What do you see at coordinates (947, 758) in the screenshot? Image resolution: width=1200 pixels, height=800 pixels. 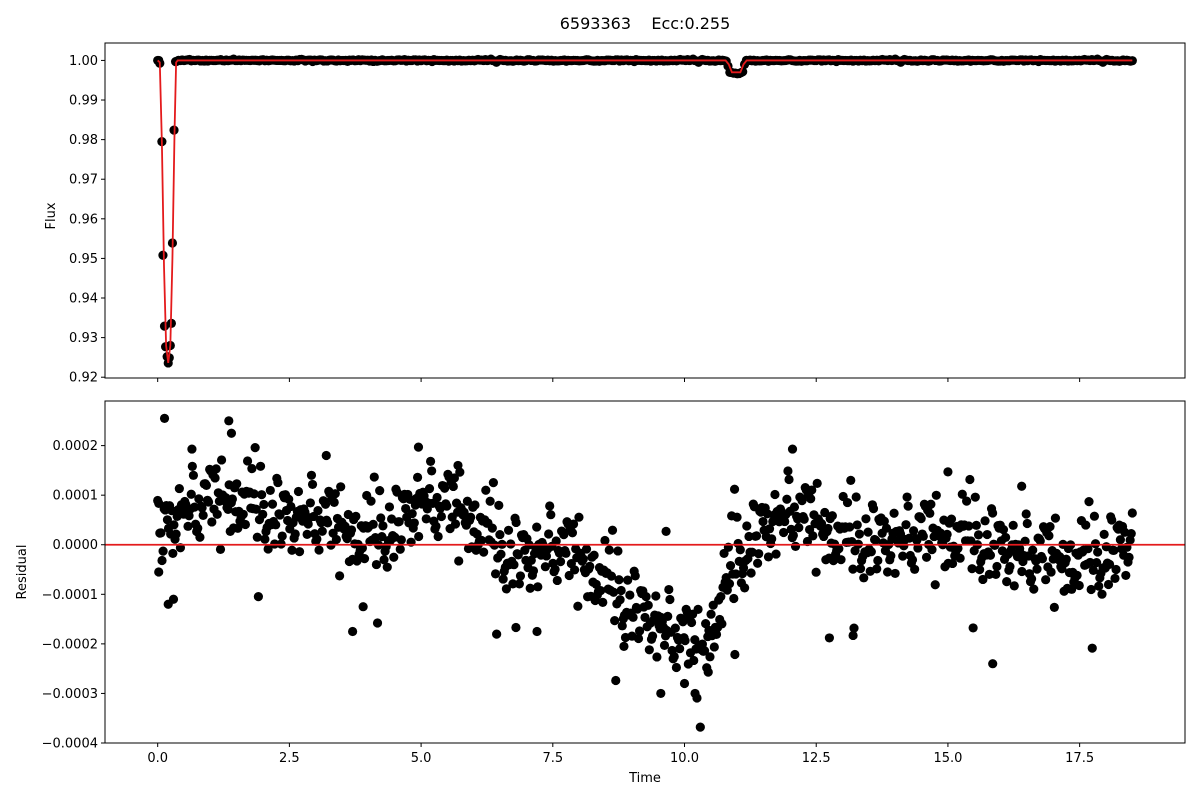 I see `x-tick-label: 15.0` at bounding box center [947, 758].